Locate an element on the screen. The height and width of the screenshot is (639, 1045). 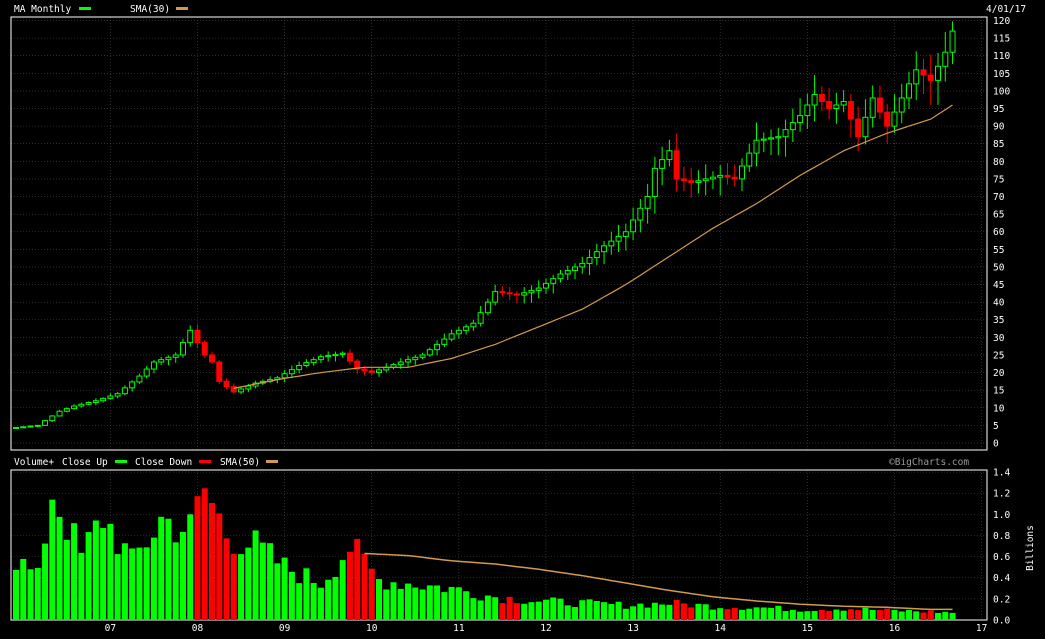
volume-tick-label: 1.2 is located at coordinates (1001, 494).